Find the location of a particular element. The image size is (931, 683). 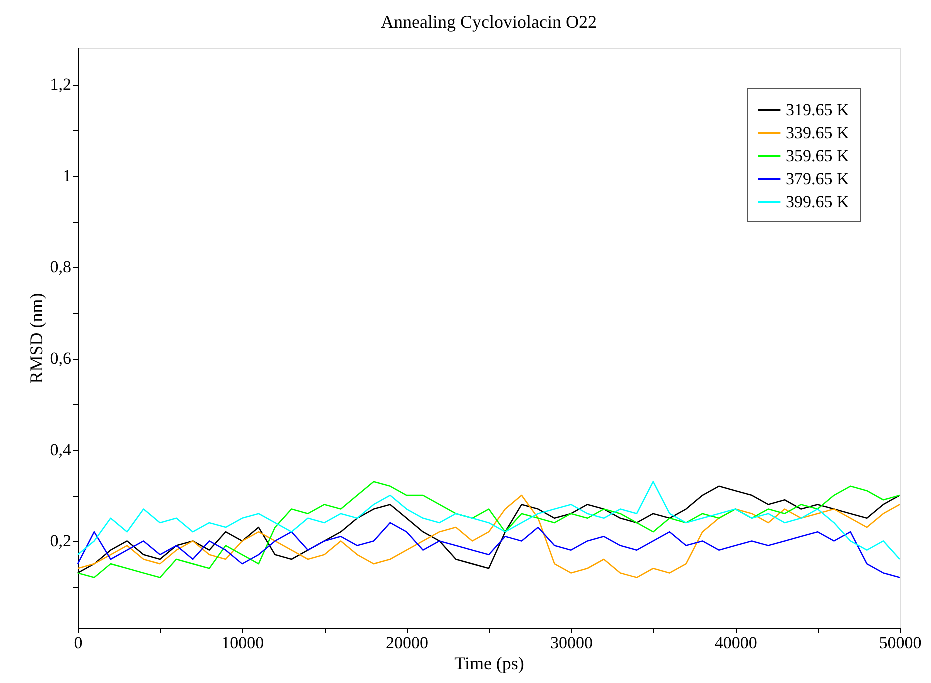

y-tick-label: 0,4 is located at coordinates (61, 450).